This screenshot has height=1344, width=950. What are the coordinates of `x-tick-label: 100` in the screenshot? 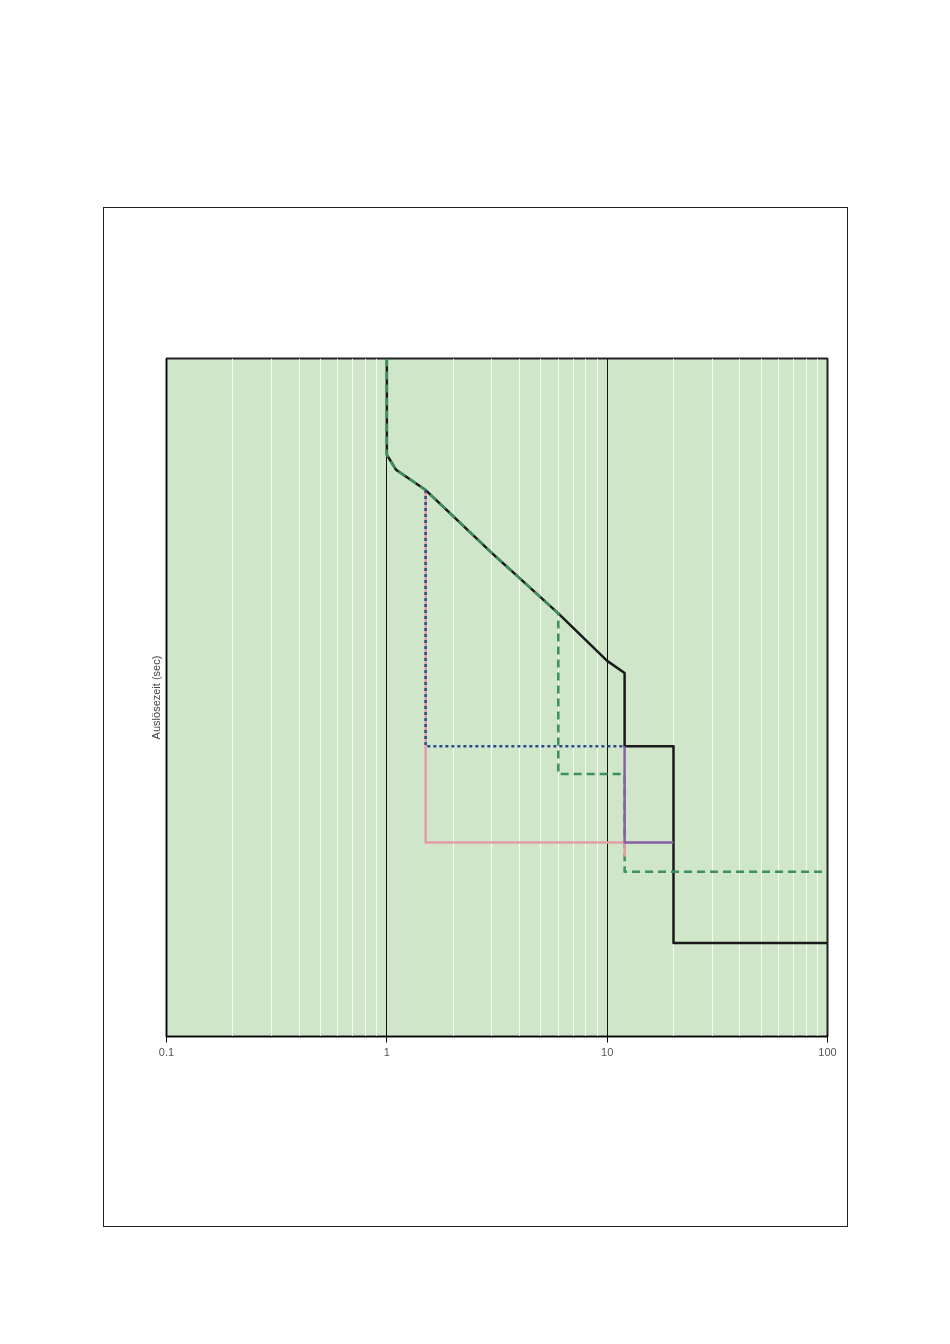 It's located at (827, 1051).